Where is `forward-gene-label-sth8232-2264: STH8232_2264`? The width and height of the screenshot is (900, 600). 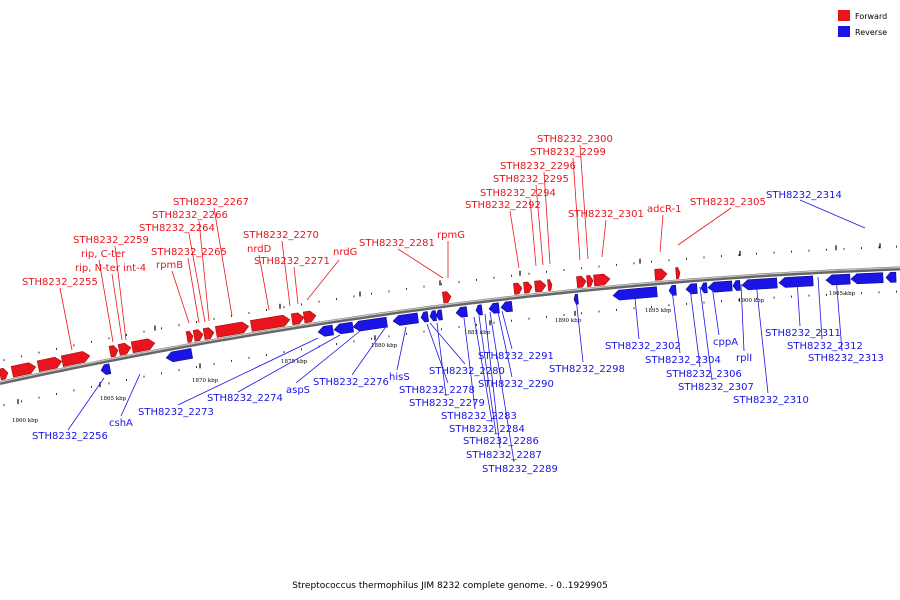
forward-gene-label-sth8232-2264: STH8232_2264 is located at coordinates (177, 228).